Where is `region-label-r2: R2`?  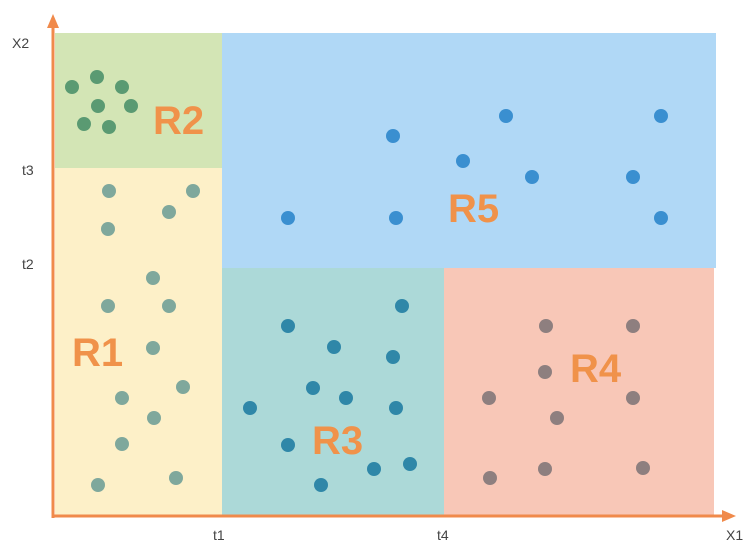 region-label-r2: R2 is located at coordinates (178, 121).